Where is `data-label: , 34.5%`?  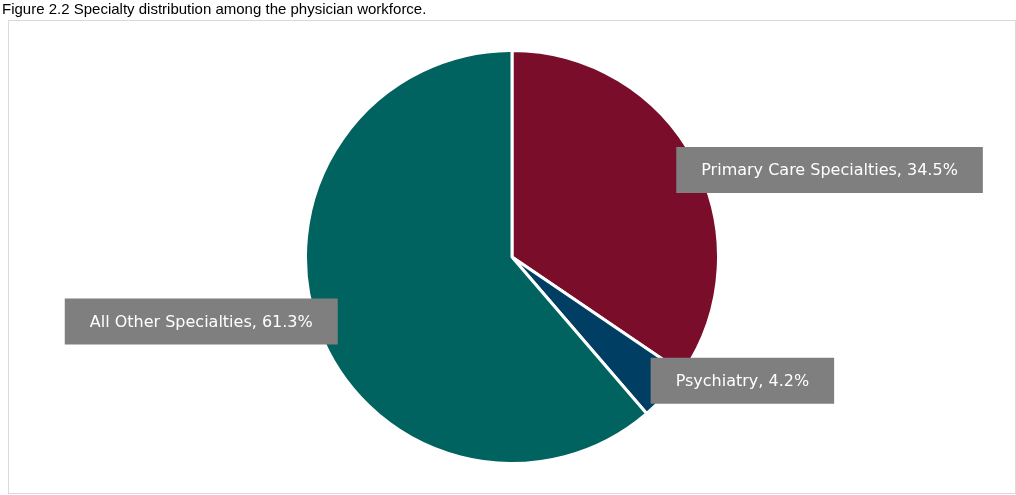 data-label: , 34.5% is located at coordinates (927, 170).